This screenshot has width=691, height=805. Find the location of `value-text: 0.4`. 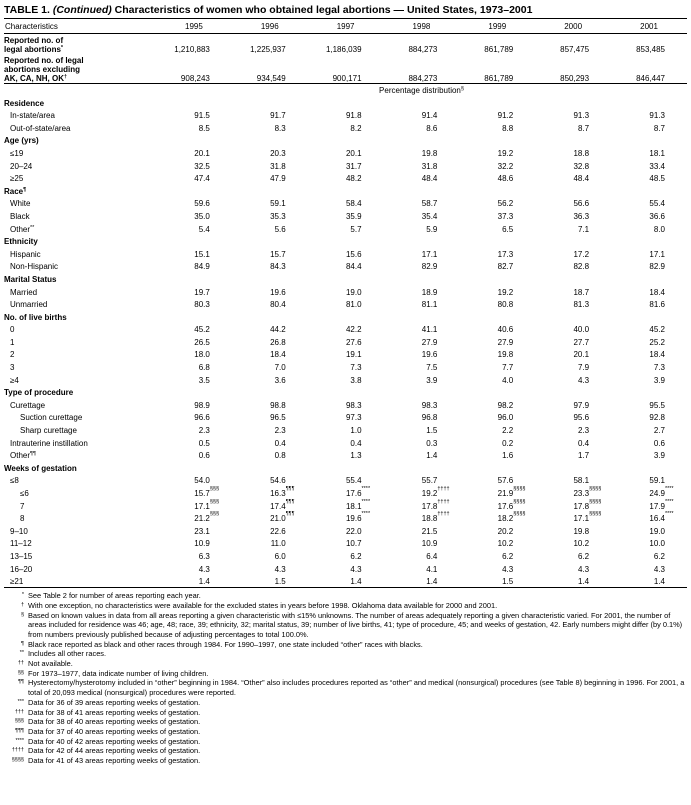

value-text: 0.4 is located at coordinates (356, 443).